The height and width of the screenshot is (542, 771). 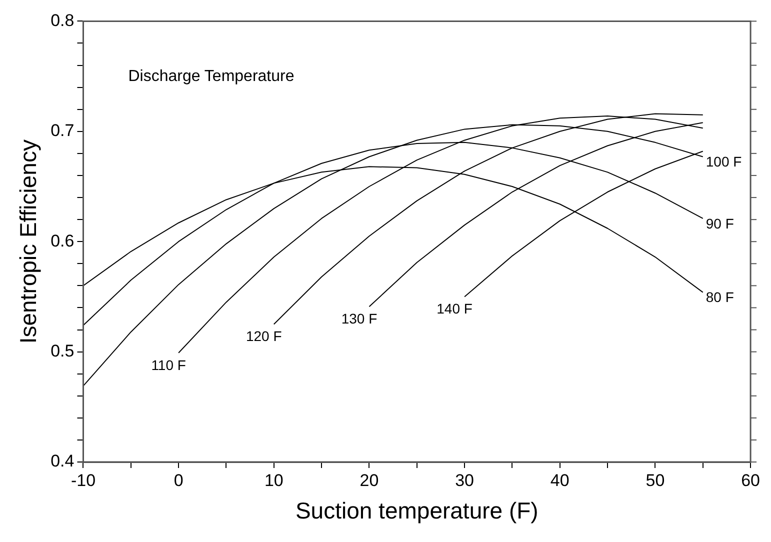 I want to click on x-tick-label: 20, so click(x=369, y=480).